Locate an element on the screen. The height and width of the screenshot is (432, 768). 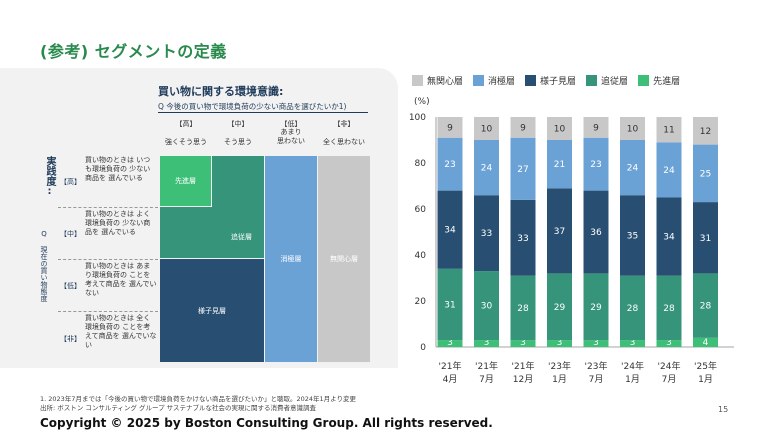
legend-item: 消極層 is located at coordinates (494, 80).